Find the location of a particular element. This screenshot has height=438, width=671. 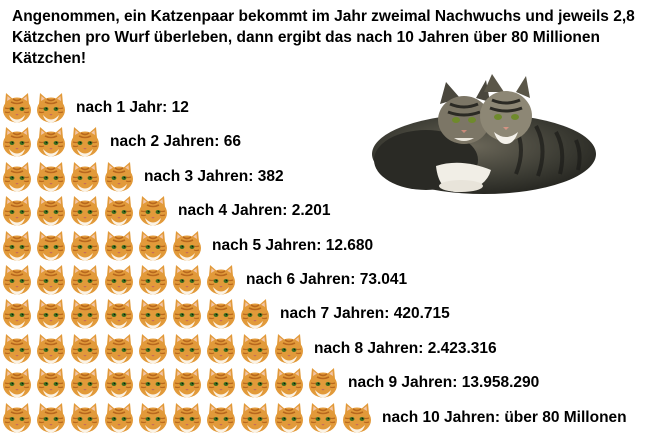

growth-row: nach 10 Jahren: über 80 Millonen is located at coordinates (313, 418).